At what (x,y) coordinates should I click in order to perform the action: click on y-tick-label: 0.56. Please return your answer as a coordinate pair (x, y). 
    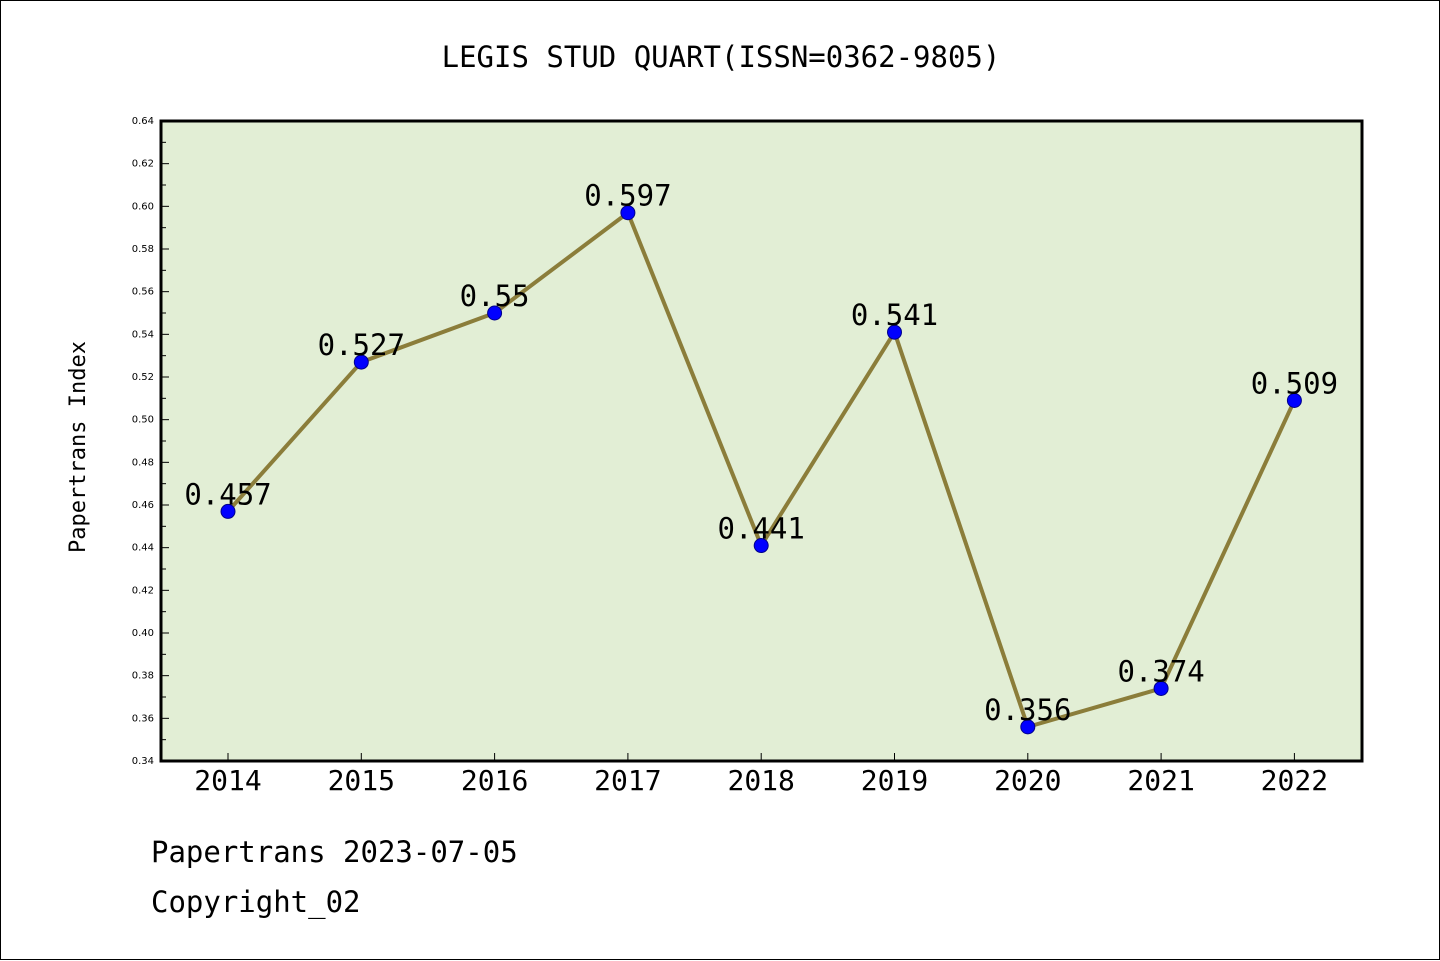
    Looking at the image, I should click on (143, 292).